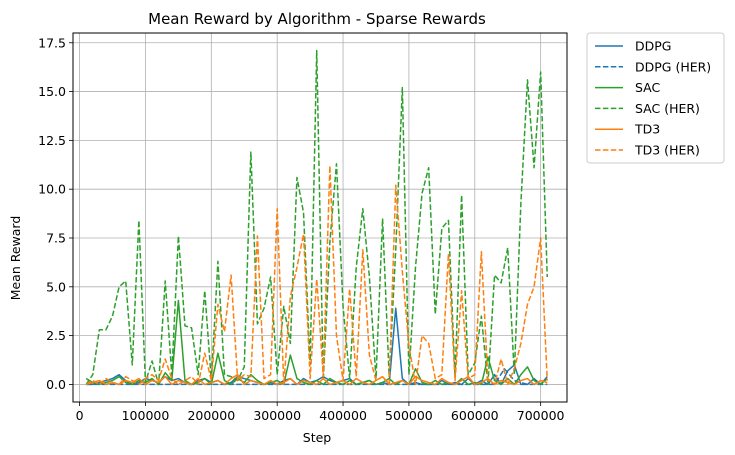 The height and width of the screenshot is (455, 735). I want to click on y-tick-label: 12.5, so click(52, 140).